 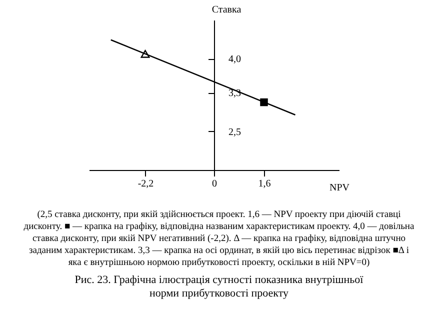 What do you see at coordinates (219, 287) in the screenshot?
I see `text: Рис. 23. Графічна ілюстрація сутності показника внутрішньої норми прибутковості проекту` at bounding box center [219, 287].